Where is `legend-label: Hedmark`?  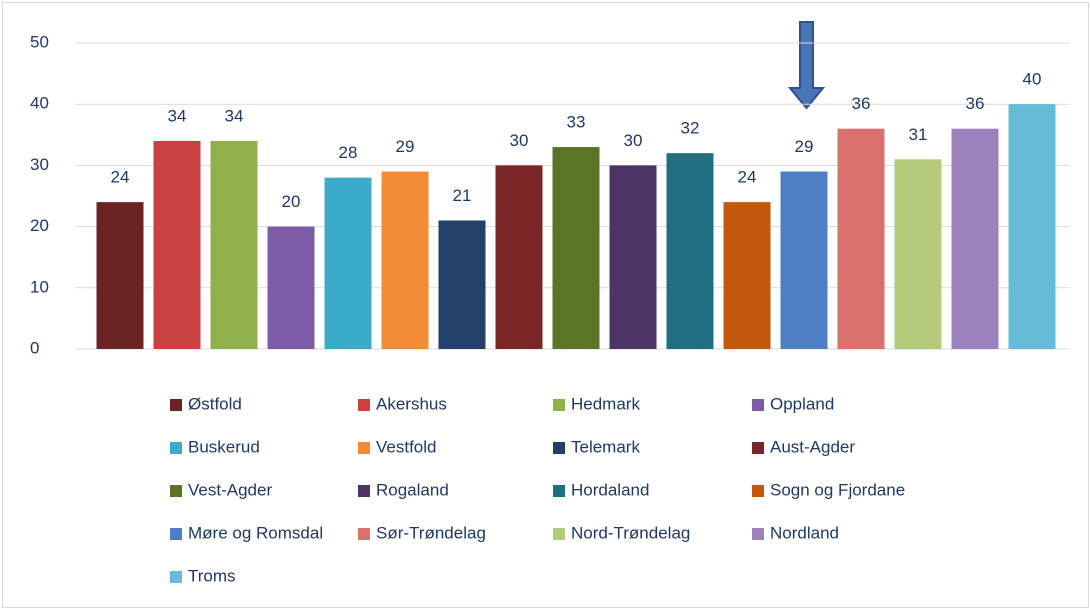
legend-label: Hedmark is located at coordinates (605, 403).